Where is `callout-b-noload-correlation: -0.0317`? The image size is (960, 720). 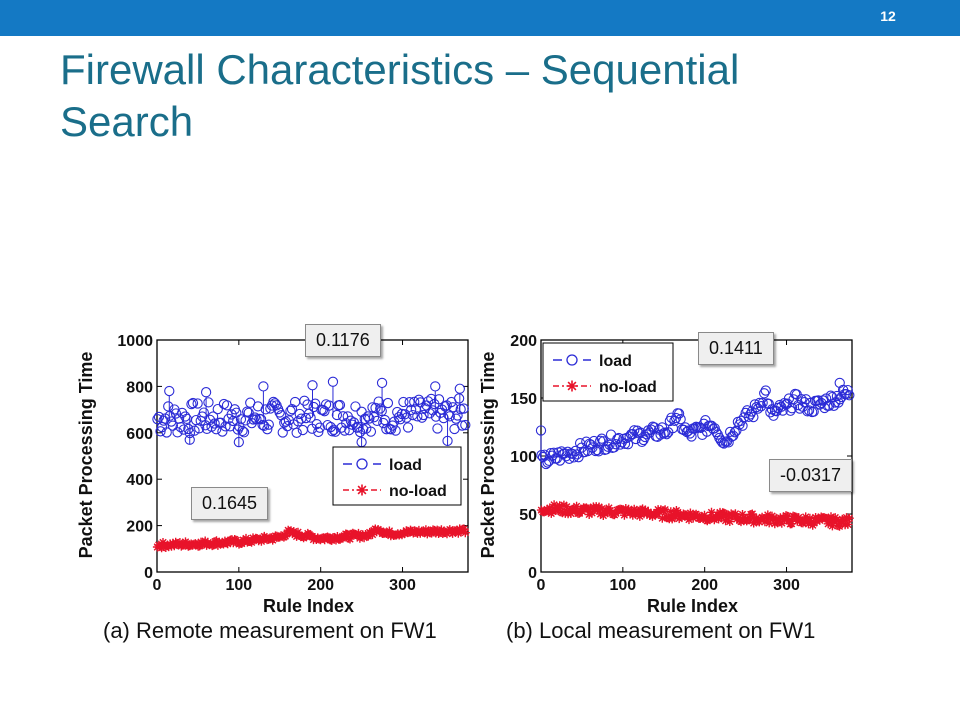
callout-b-noload-correlation: -0.0317 is located at coordinates (811, 475).